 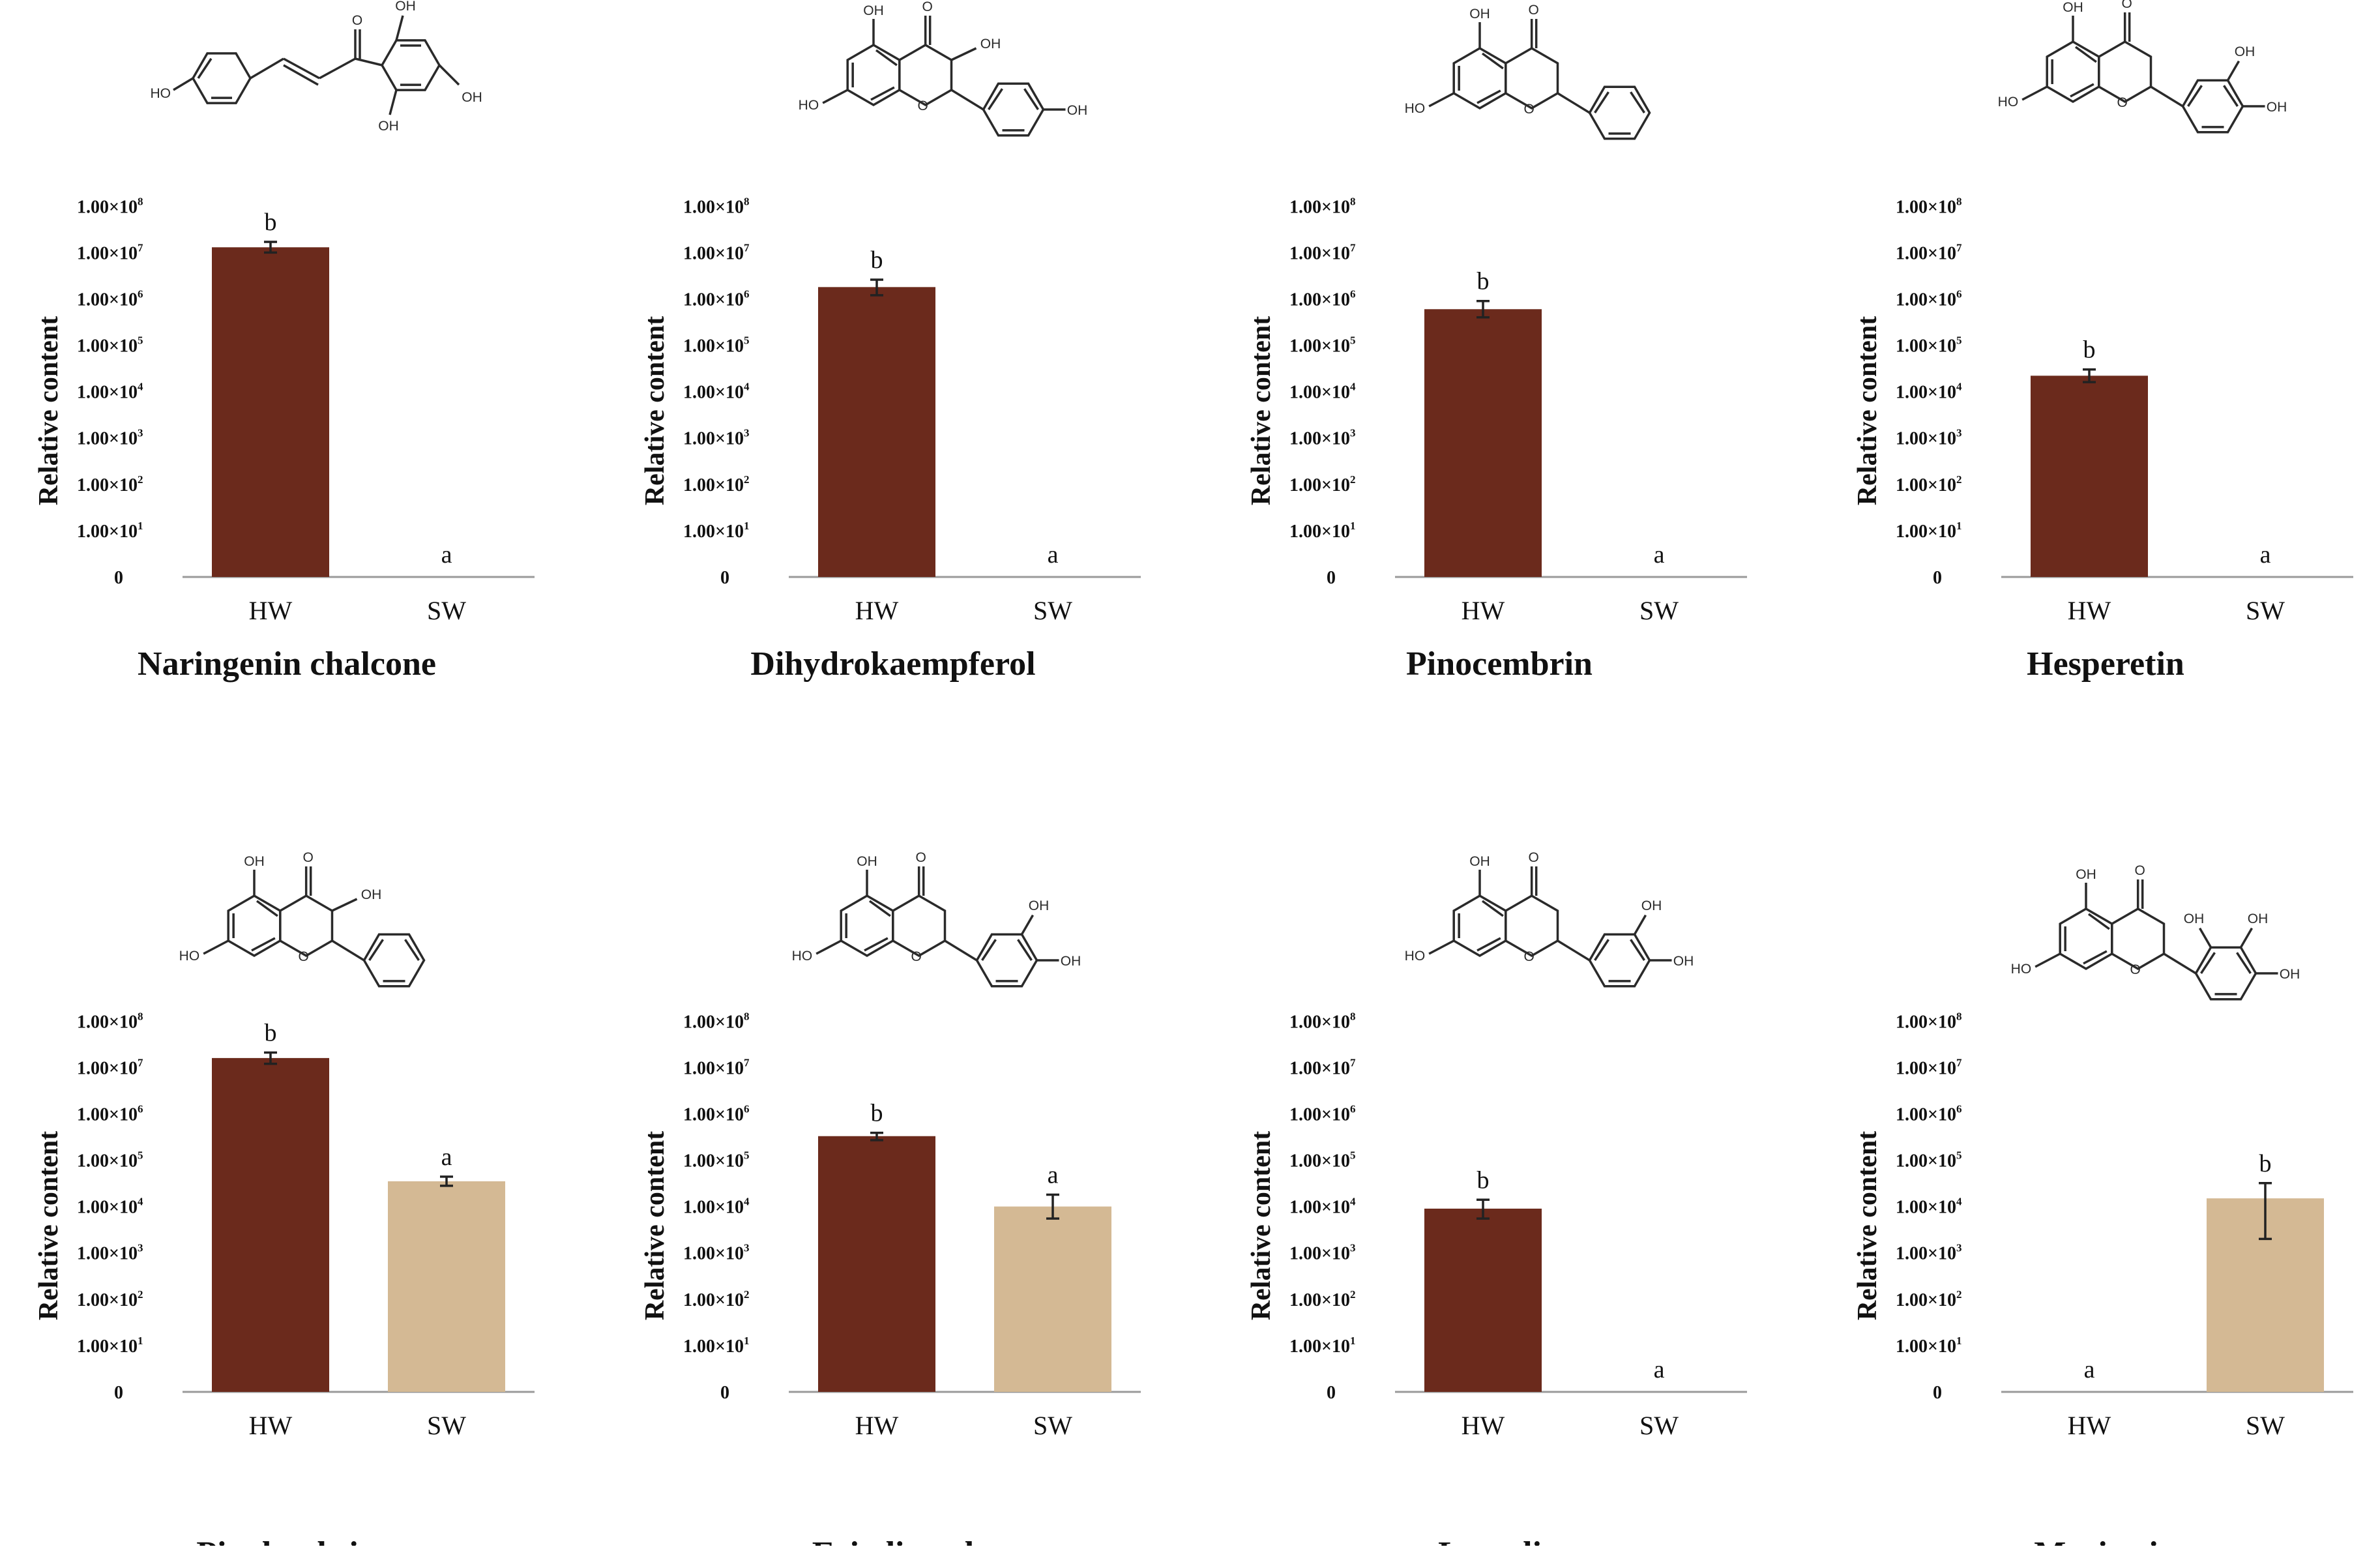 What do you see at coordinates (937, 919) in the screenshot?
I see `molecule-structure: O O OH HO OH OH` at bounding box center [937, 919].